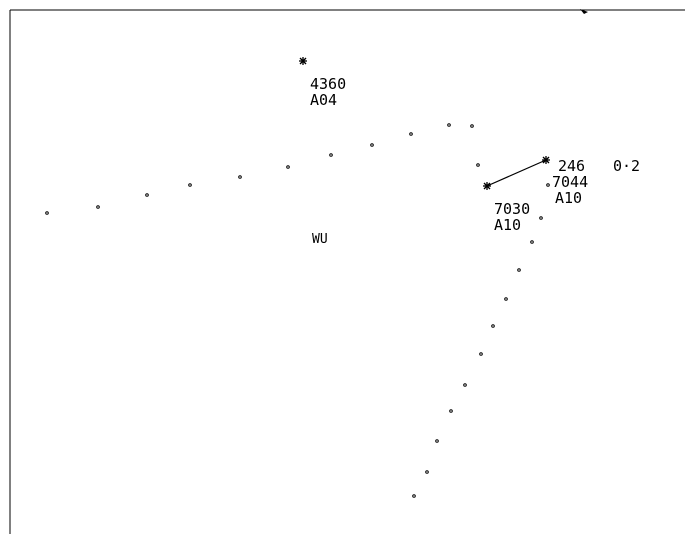 This screenshot has width=685, height=534. What do you see at coordinates (516, 173) in the screenshot?
I see `velocity-vector-line` at bounding box center [516, 173].